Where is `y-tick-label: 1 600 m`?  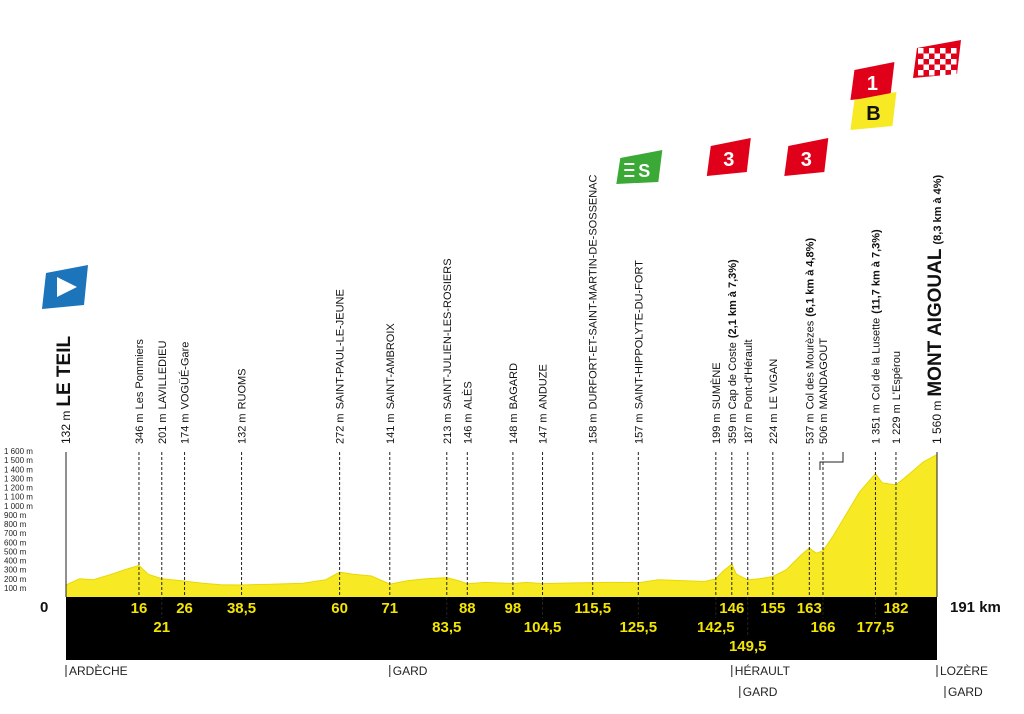 y-tick-label: 1 600 m is located at coordinates (18, 451).